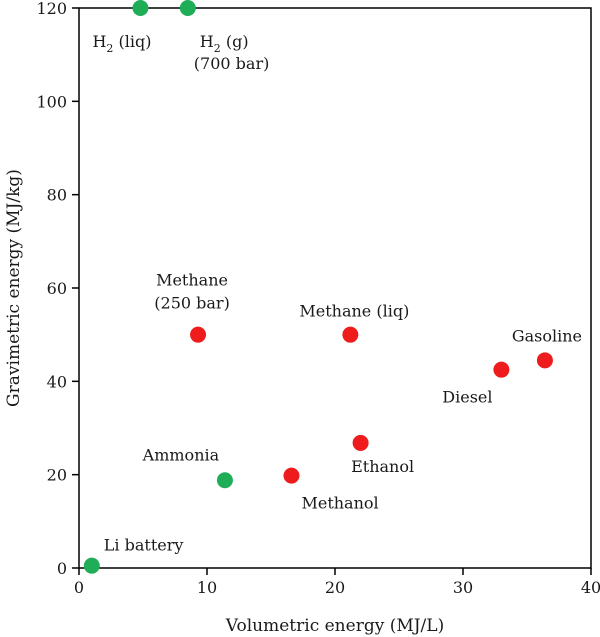  Describe the element at coordinates (335, 587) in the screenshot. I see `x-tick-label: 20` at that location.